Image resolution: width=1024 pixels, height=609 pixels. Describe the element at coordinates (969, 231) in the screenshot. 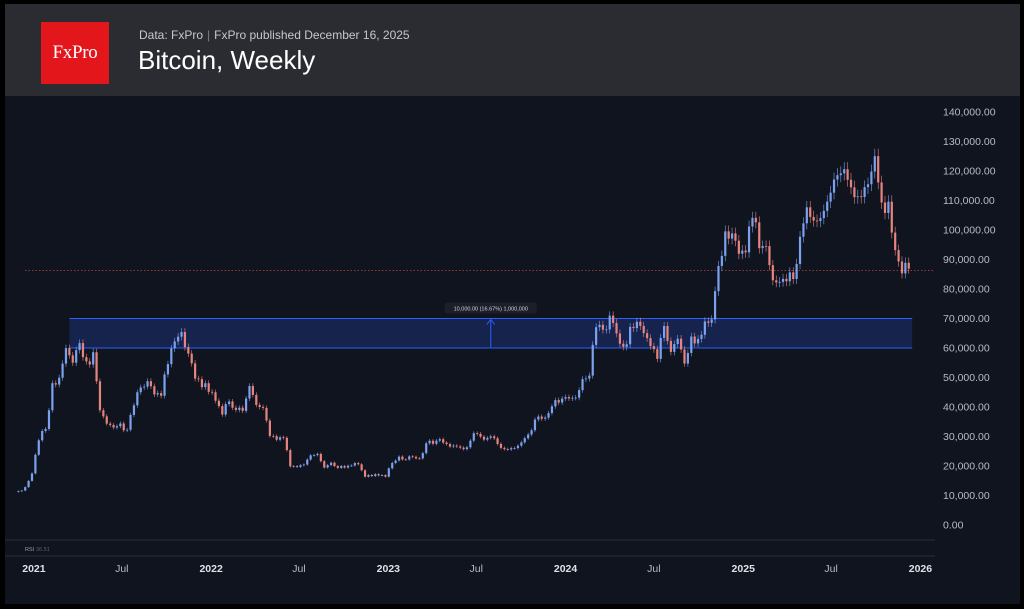

I see `y-tick-label: 100,000.00` at that location.